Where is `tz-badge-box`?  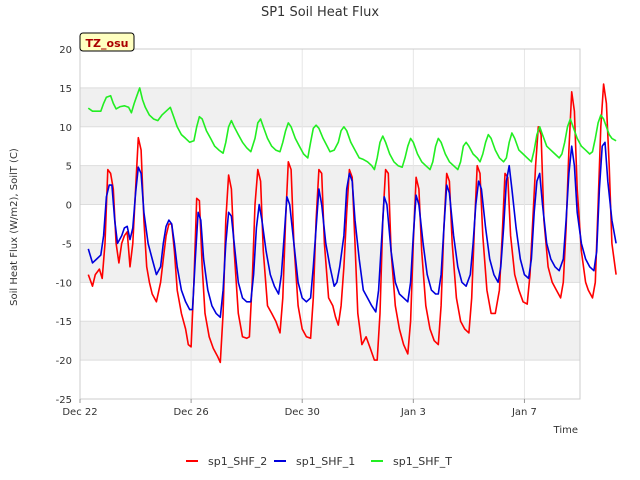
tz-badge-box is located at coordinates (107, 42).